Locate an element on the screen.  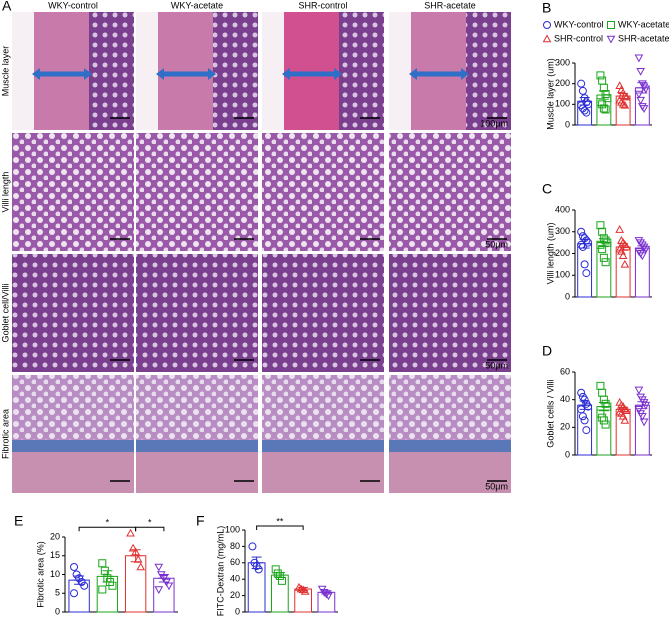
column-header: WKY-acetate is located at coordinates (197, 5).